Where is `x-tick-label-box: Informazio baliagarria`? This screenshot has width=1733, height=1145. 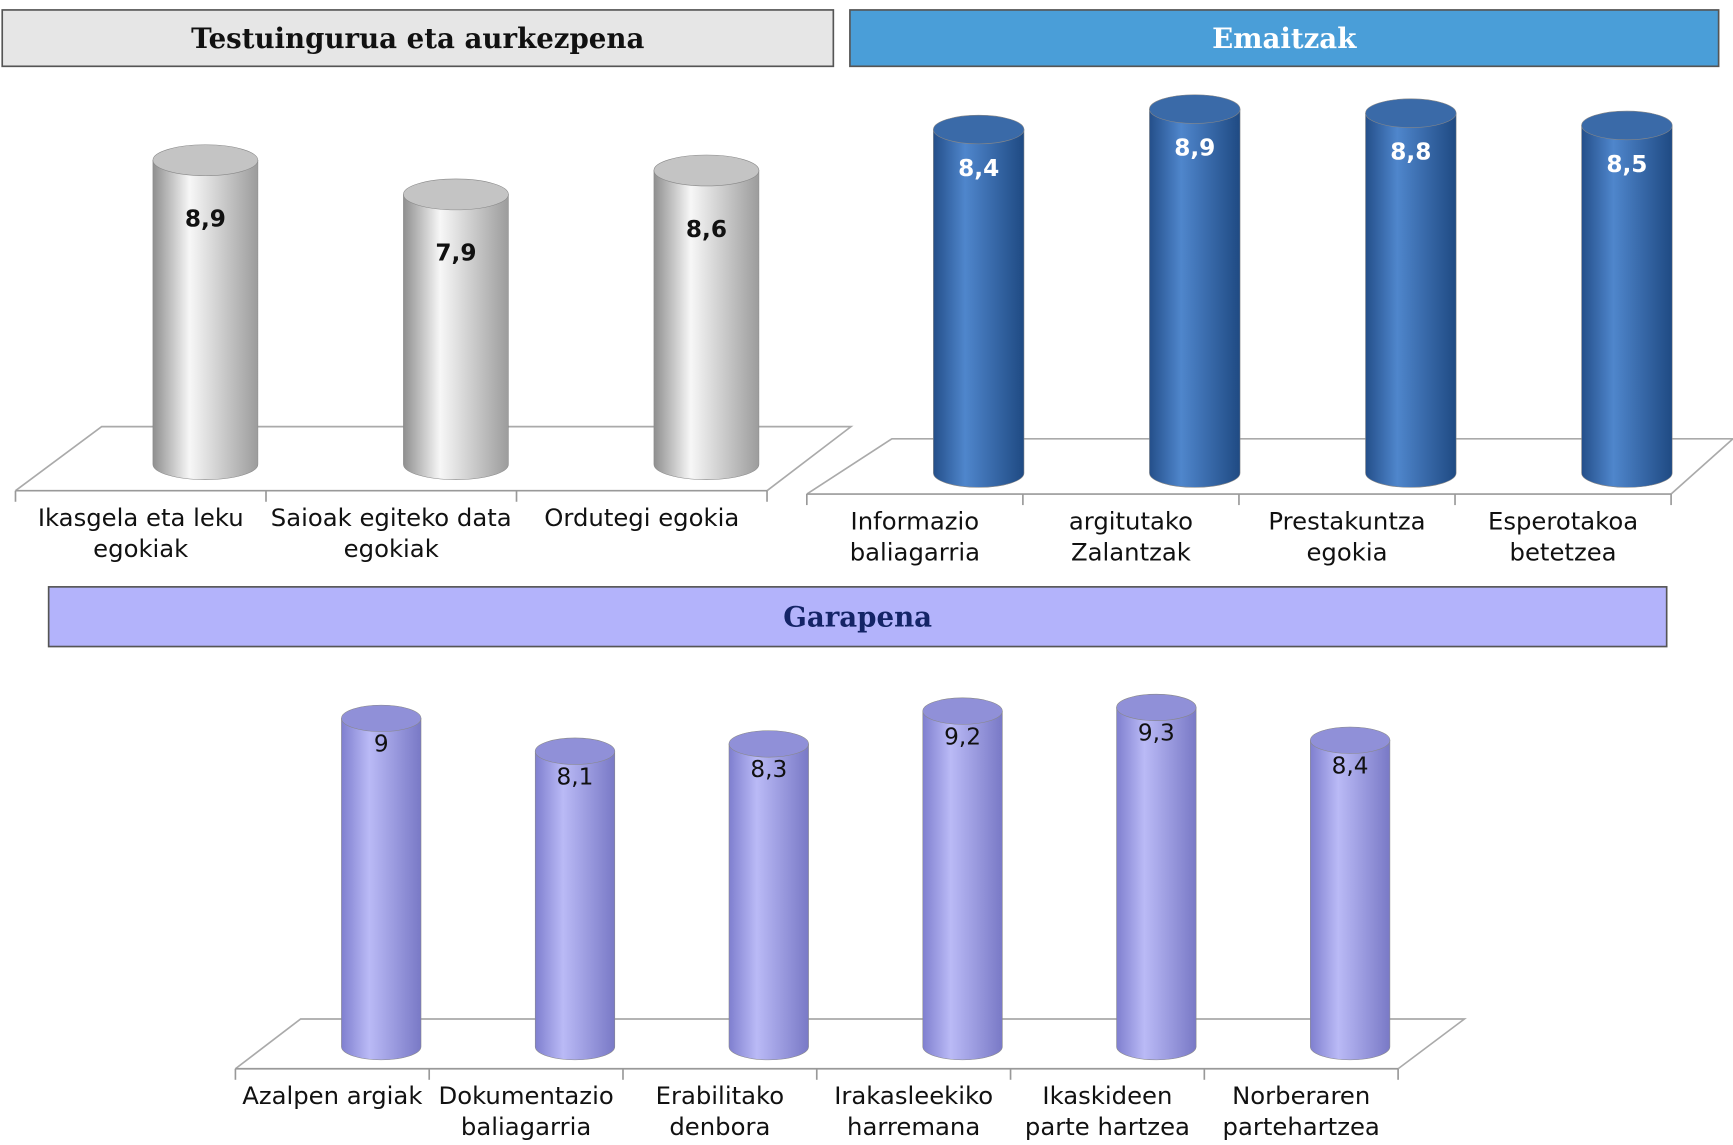 x-tick-label-box: Informazio baliagarria is located at coordinates (915, 537).